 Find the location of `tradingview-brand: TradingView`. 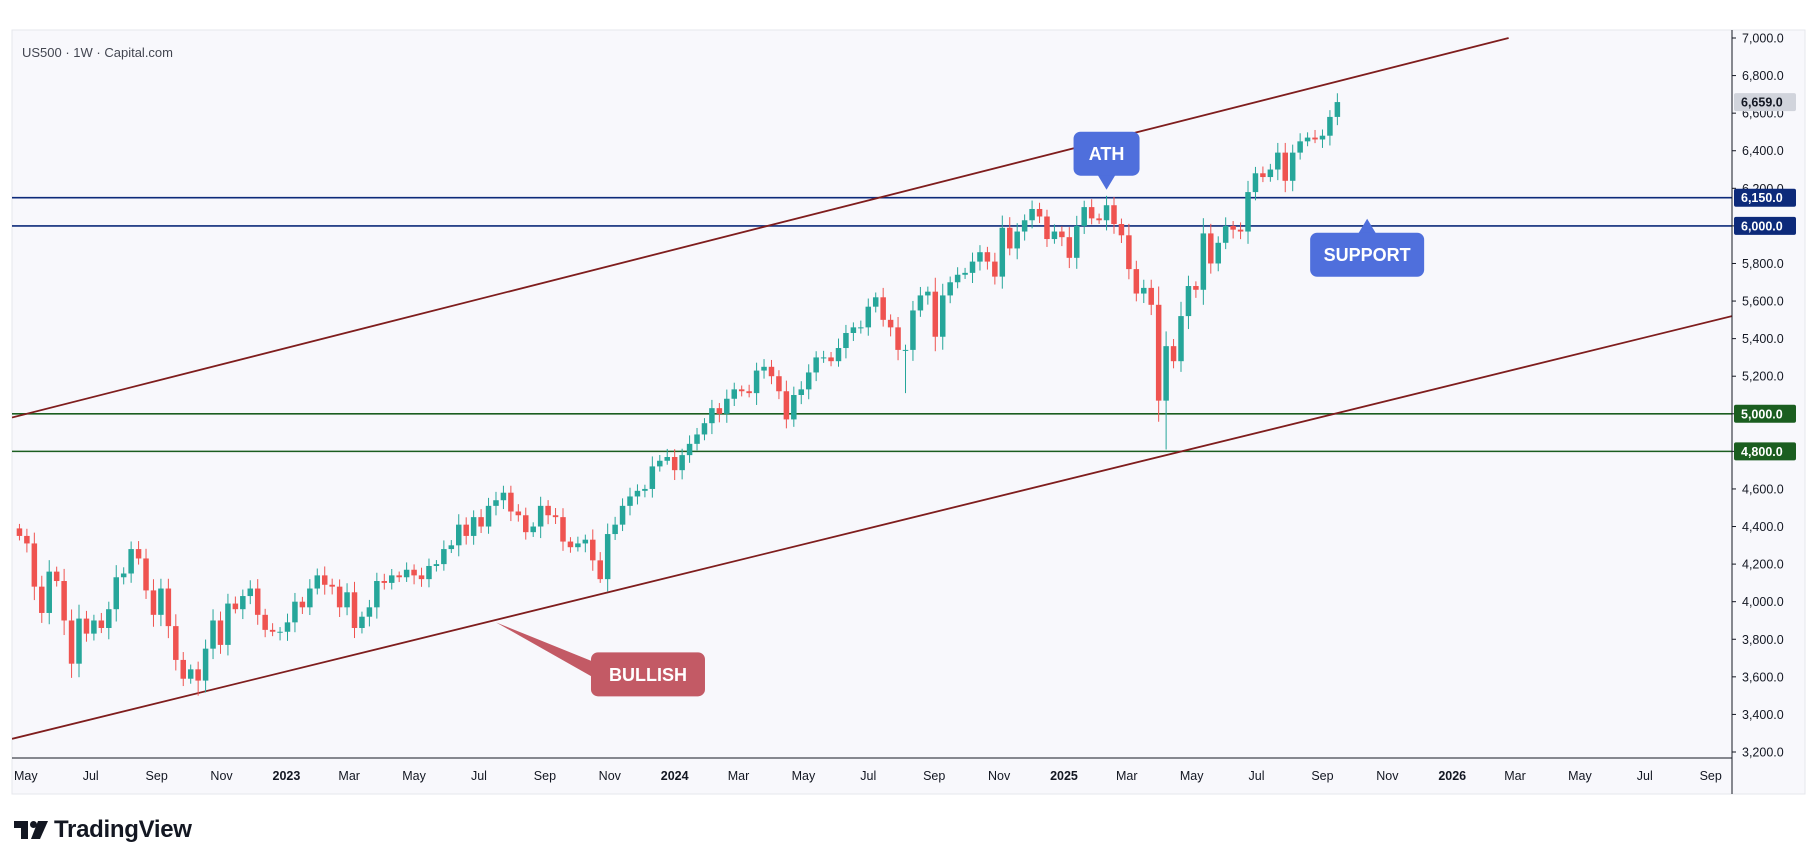

tradingview-brand: TradingView is located at coordinates (103, 830).